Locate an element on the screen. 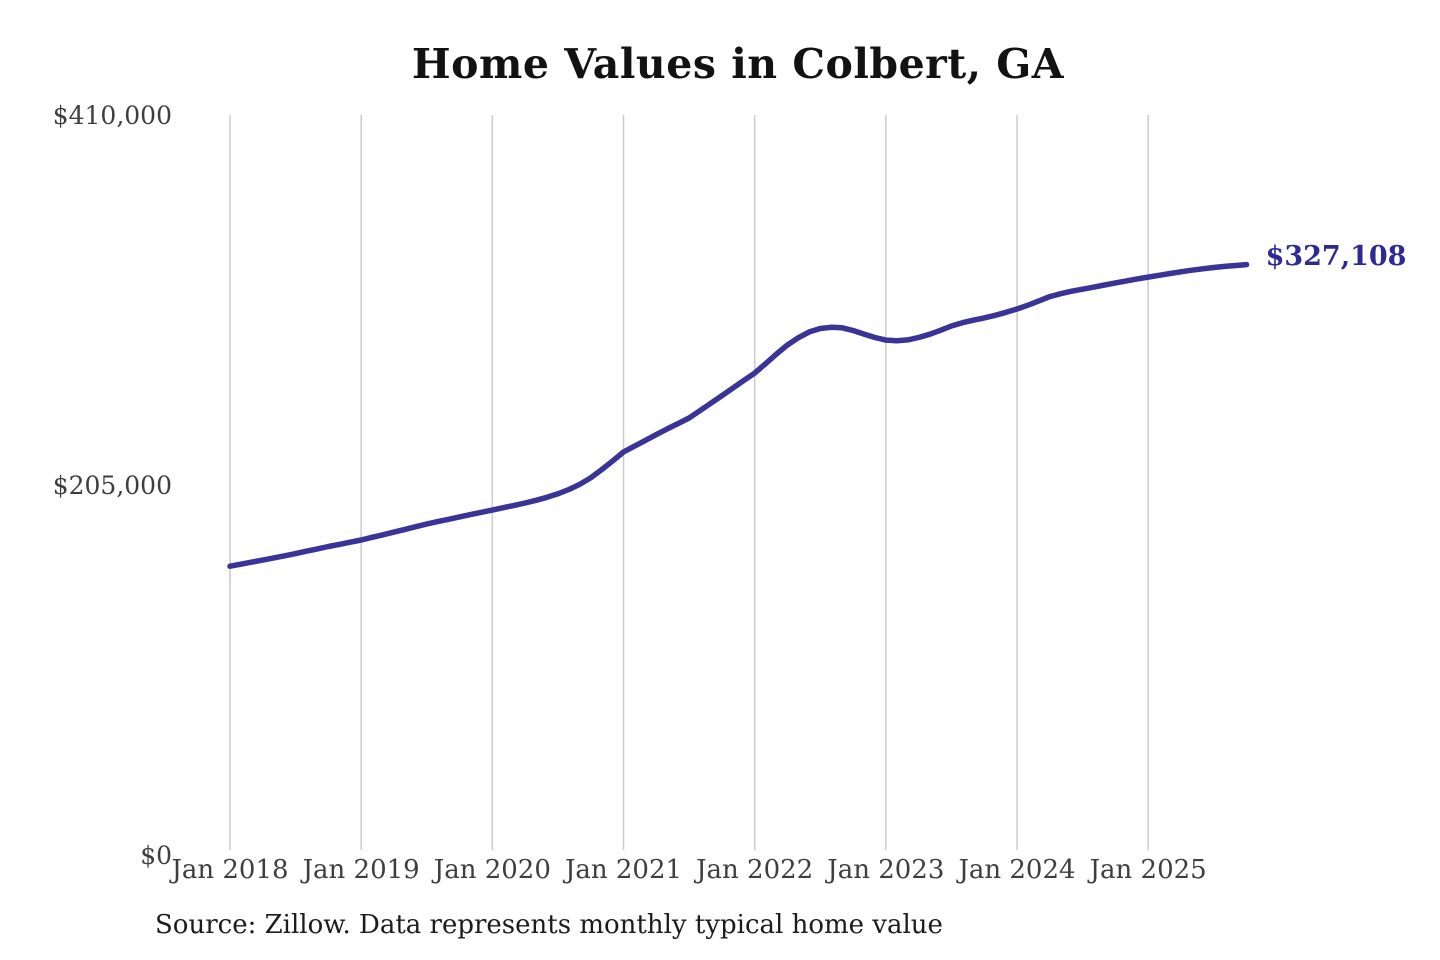 The height and width of the screenshot is (960, 1440). x-tick-label: Jan 2022 is located at coordinates (753, 870).